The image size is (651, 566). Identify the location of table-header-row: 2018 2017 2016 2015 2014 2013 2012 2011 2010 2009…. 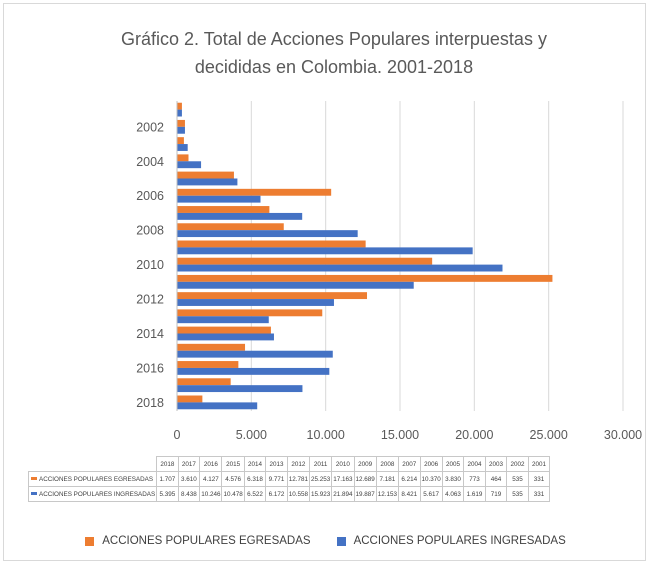
(289, 464).